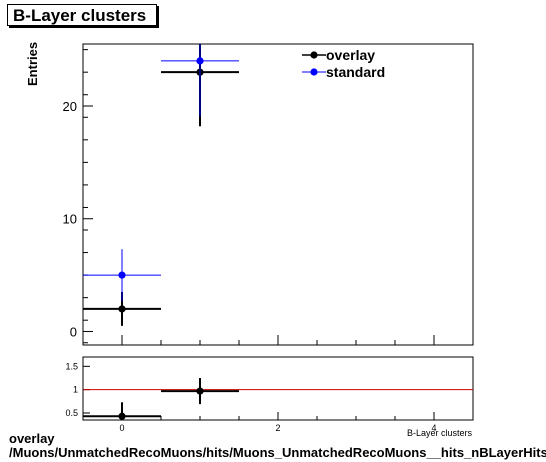  I want to click on legend-standard-marker, so click(314, 72).